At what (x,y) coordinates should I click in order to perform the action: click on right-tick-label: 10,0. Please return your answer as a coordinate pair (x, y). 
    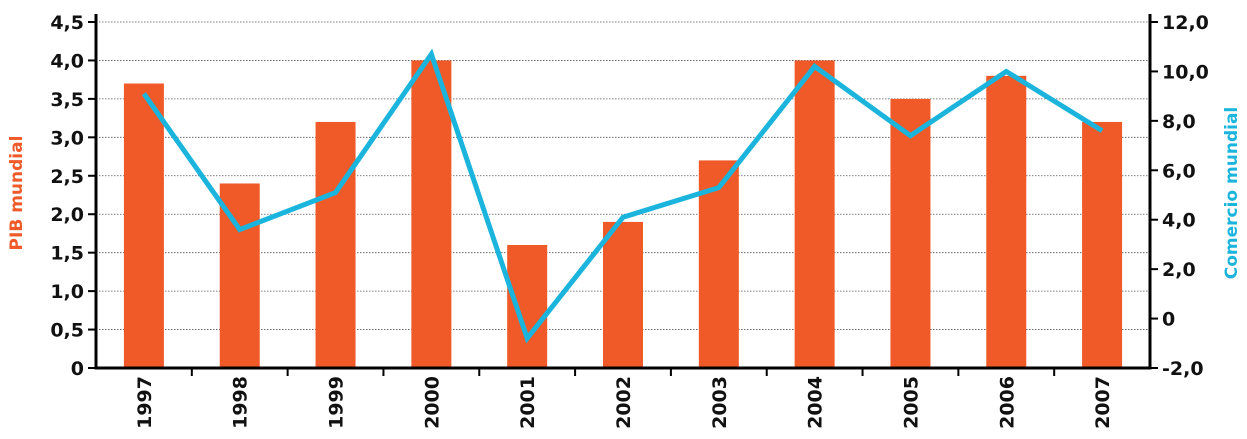
    Looking at the image, I should click on (1185, 72).